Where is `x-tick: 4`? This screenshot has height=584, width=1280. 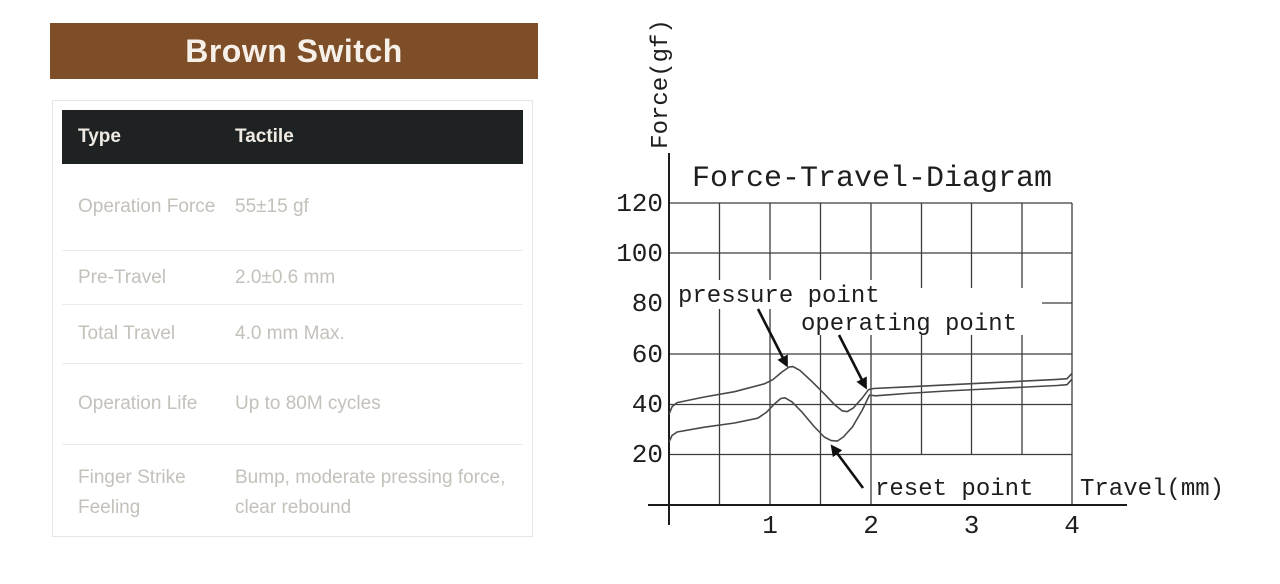 x-tick: 4 is located at coordinates (1072, 526).